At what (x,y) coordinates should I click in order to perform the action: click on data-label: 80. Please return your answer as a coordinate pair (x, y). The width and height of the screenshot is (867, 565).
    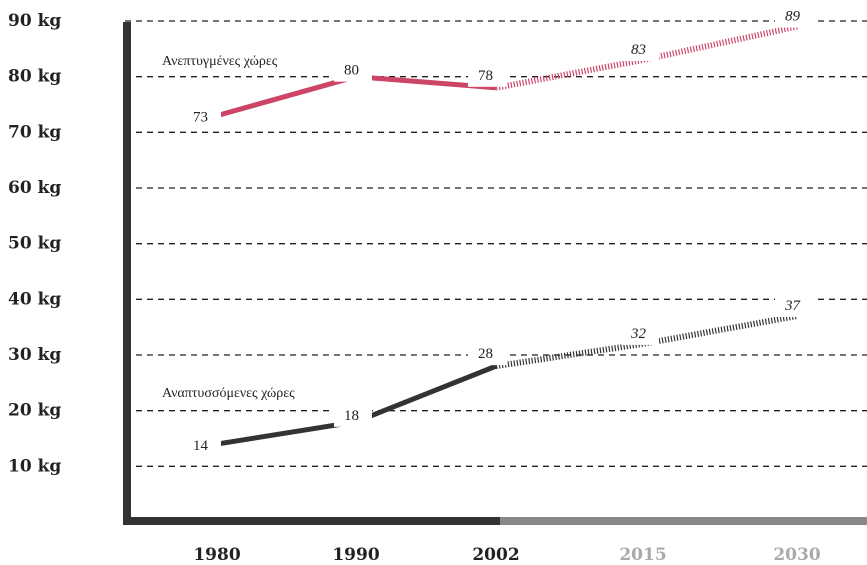
    Looking at the image, I should click on (351, 71).